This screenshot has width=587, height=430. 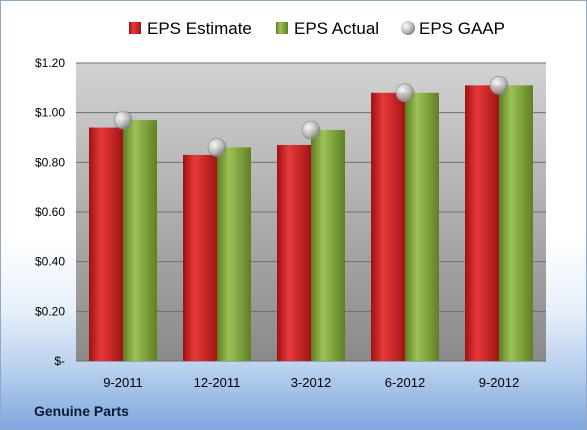 I want to click on legend: EPS Estimate EPS Actual EPS GAAP, so click(x=317, y=28).